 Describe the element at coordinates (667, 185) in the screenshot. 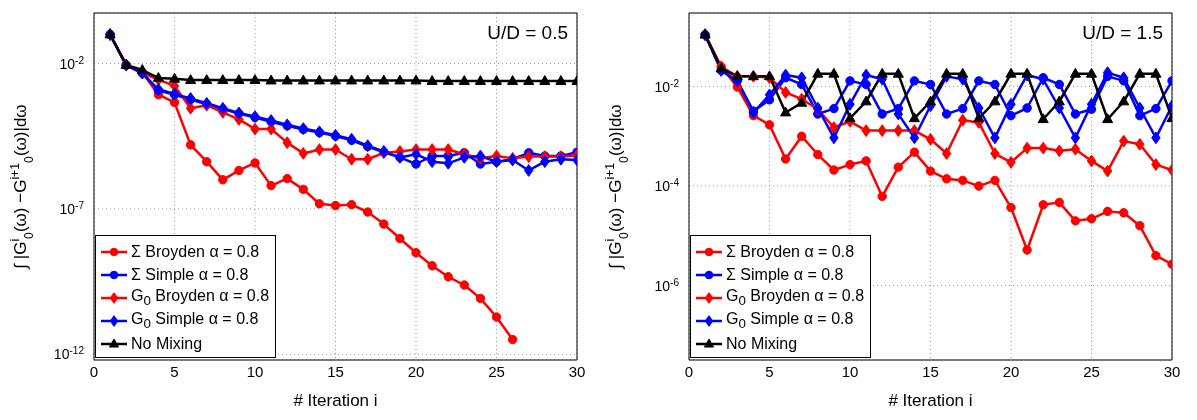

I see `y-tick-label: 10$^{-4}$` at that location.